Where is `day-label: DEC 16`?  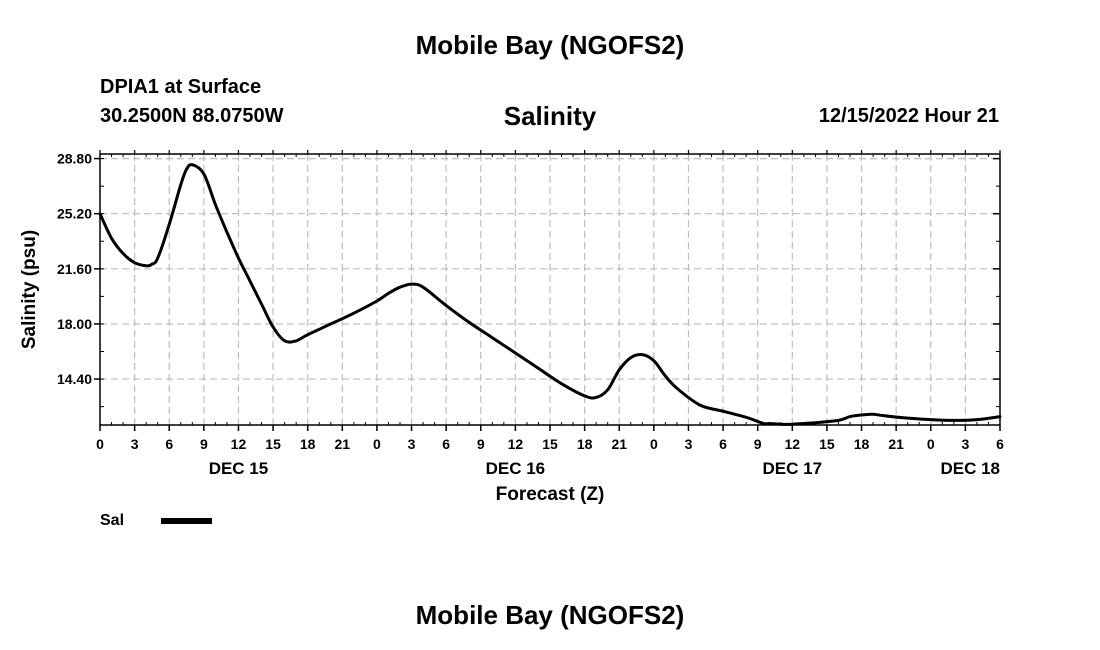 day-label: DEC 16 is located at coordinates (516, 468).